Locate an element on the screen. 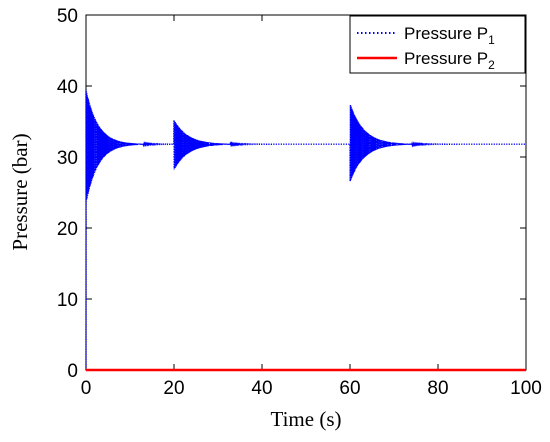 The width and height of the screenshot is (550, 442). x-tick-label: 0 is located at coordinates (86, 388).